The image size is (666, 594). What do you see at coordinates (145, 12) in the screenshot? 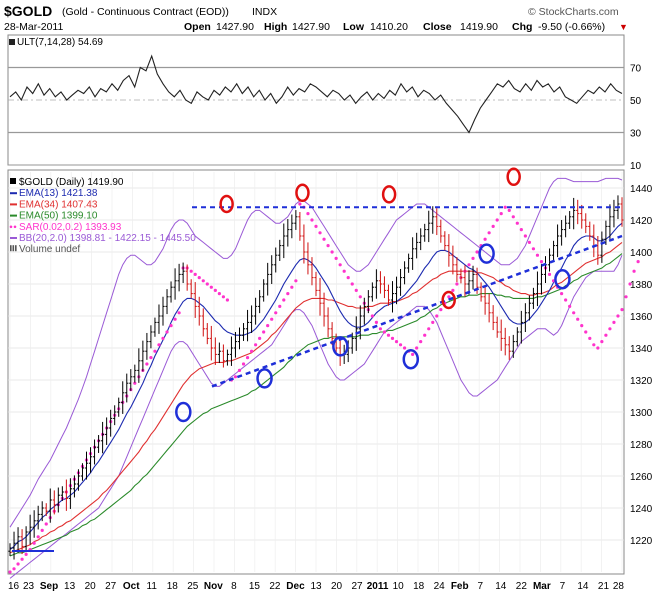
I see `symbol-description: (Gold - Continuous Contract (EOD))` at bounding box center [145, 12].